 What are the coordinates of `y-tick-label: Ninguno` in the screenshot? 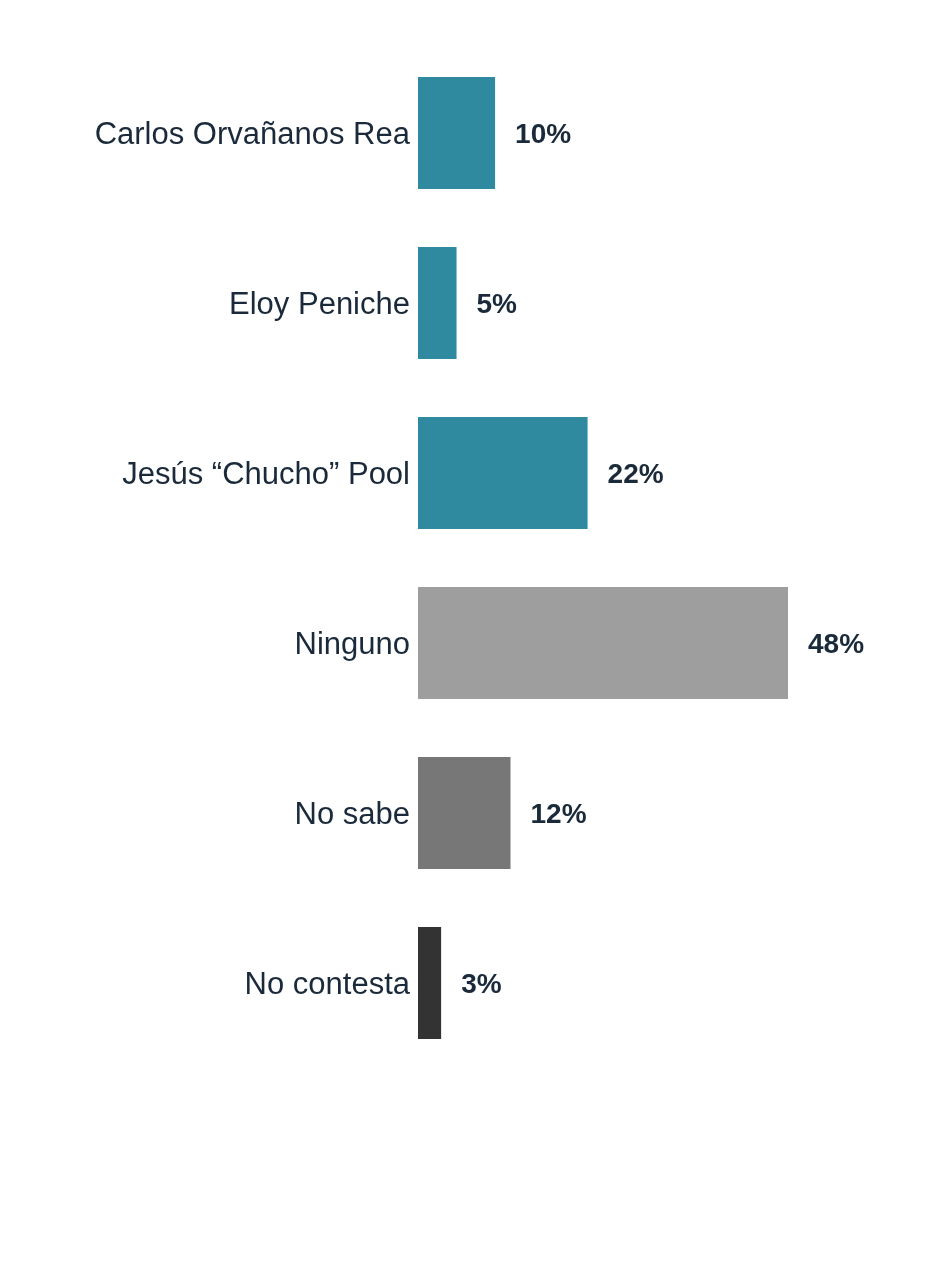 It's located at (352, 644).